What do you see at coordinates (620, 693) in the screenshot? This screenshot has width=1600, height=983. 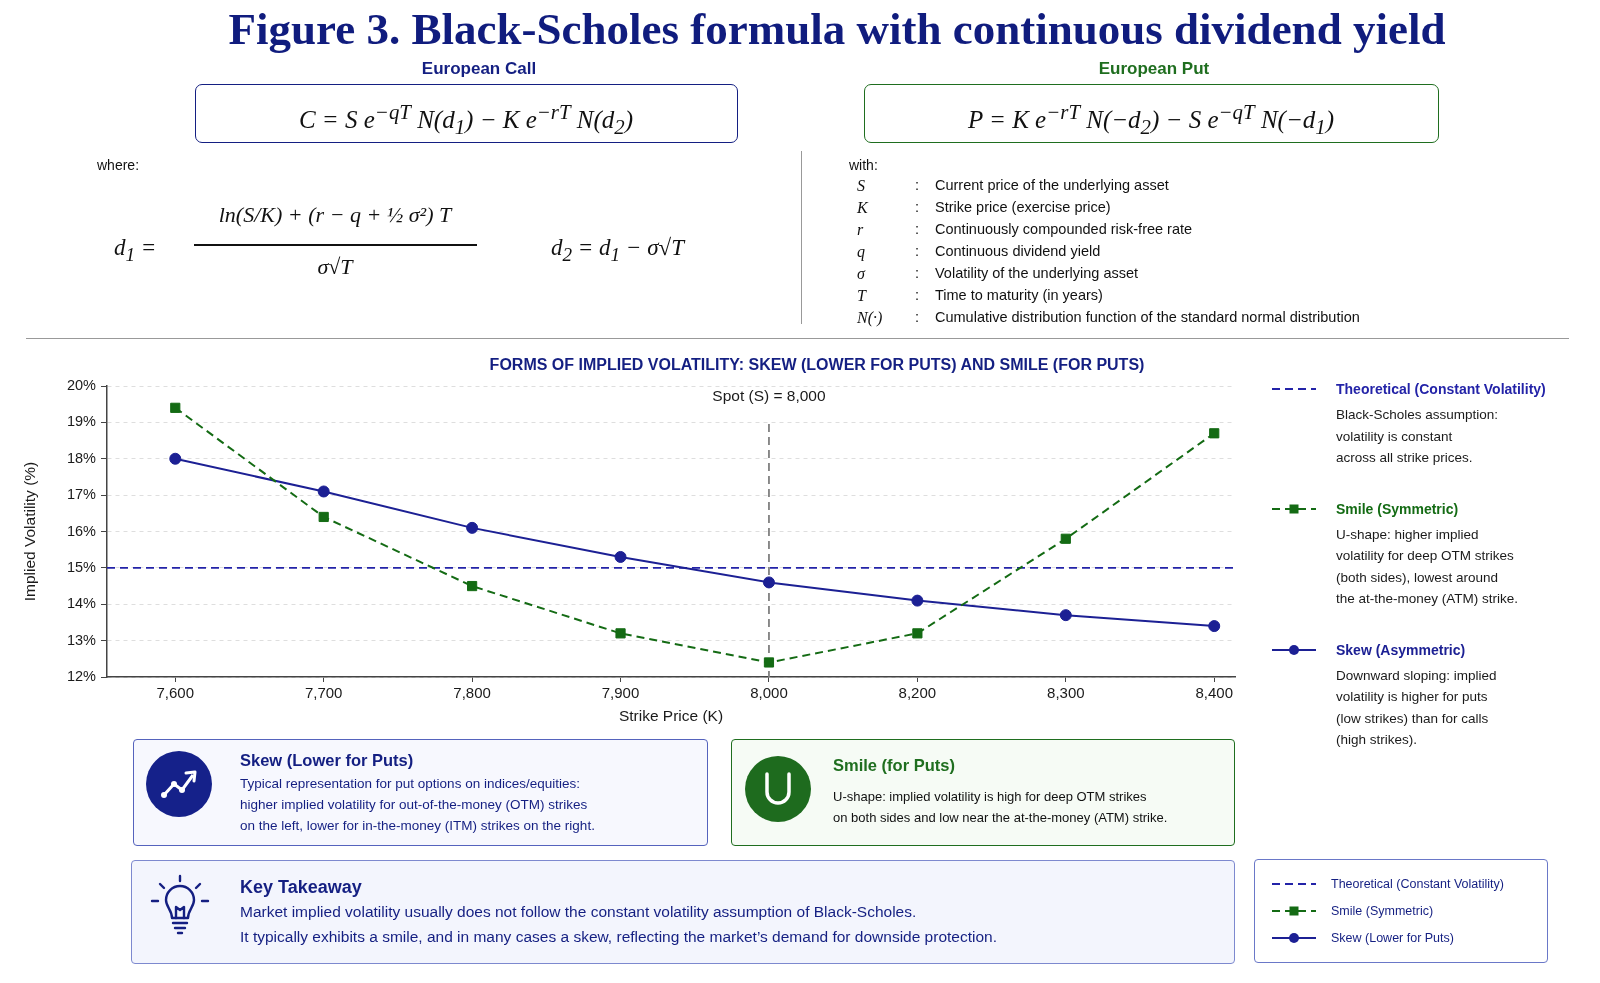 I see `x-tick-label: 7,900` at bounding box center [620, 693].